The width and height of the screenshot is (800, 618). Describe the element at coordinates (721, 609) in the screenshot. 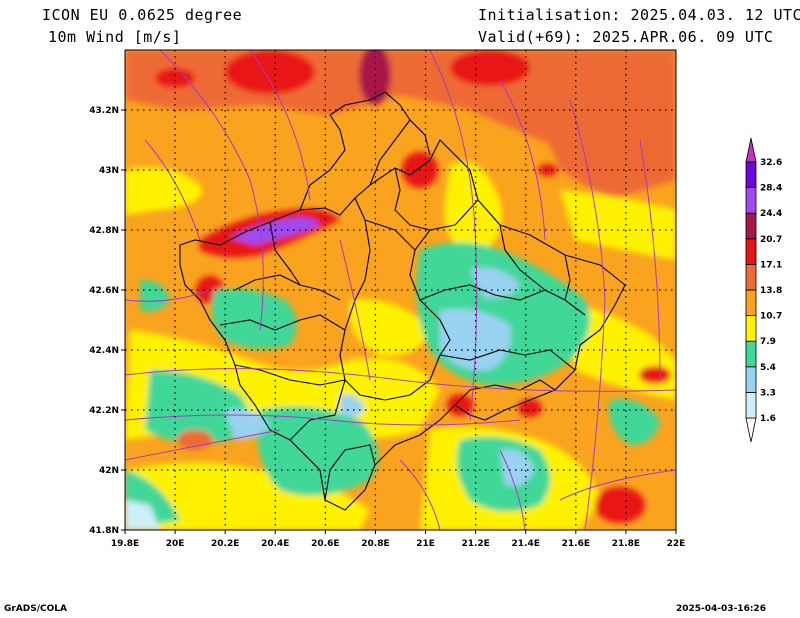

I see `render-timestamp: 2025-04-03-16:26` at that location.